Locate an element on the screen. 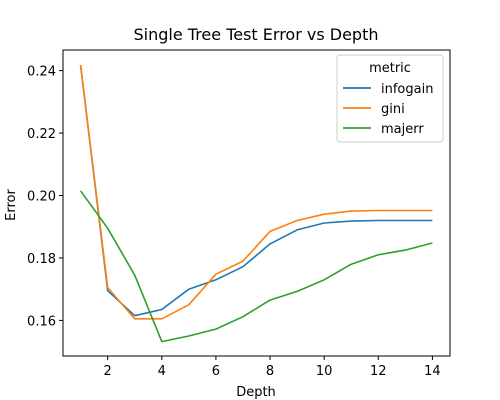  legend: metric infogain gini majerr is located at coordinates (390, 98).